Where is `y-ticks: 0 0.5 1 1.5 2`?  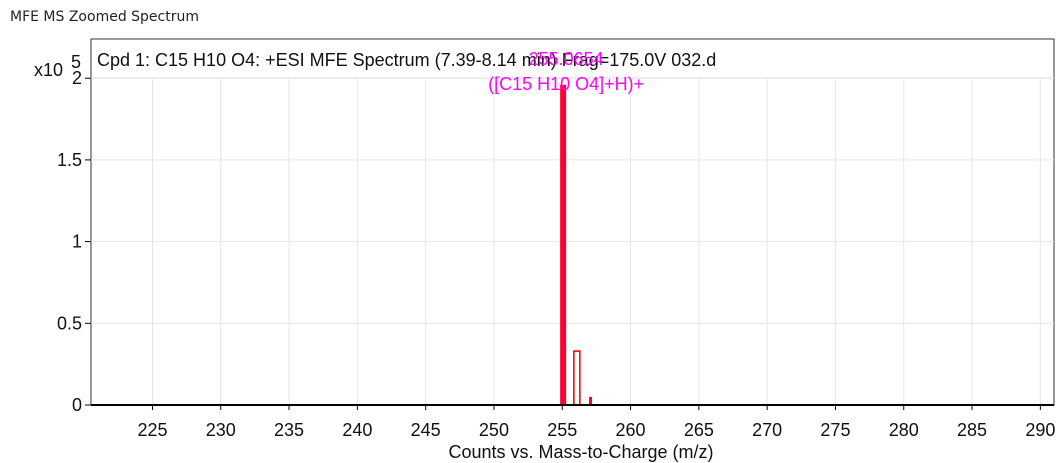 y-ticks: 0 0.5 1 1.5 2 is located at coordinates (74, 241).